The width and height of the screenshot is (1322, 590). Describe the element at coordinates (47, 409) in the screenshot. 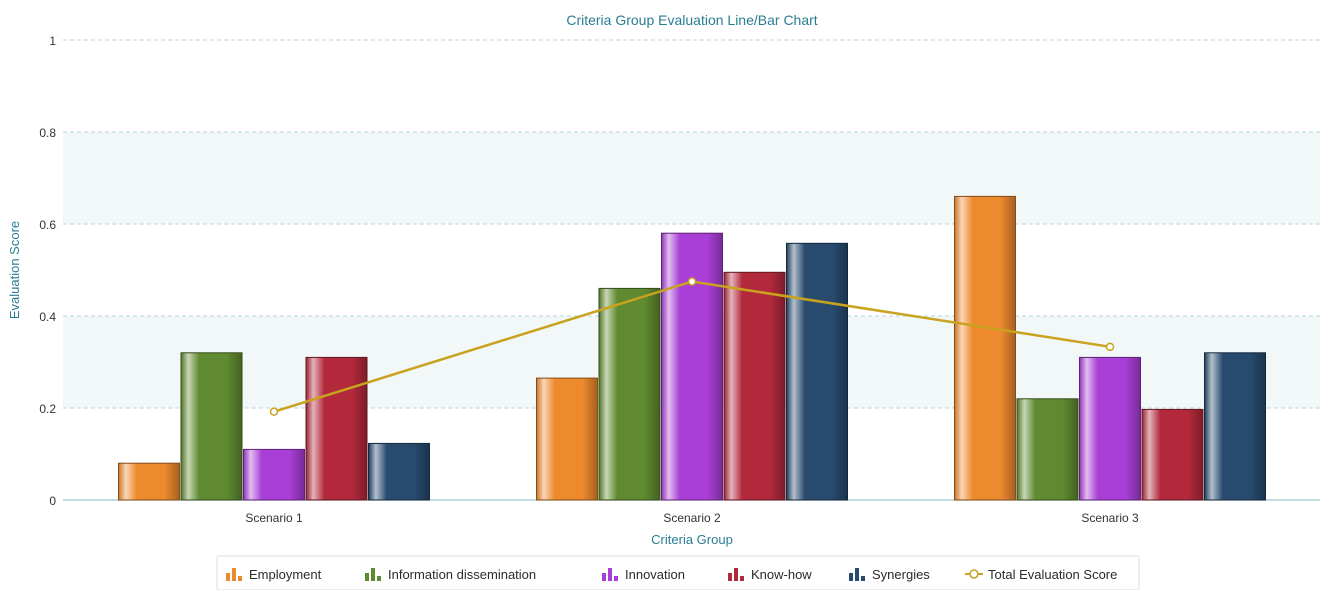

I see `y-tick-label: 0.2` at that location.